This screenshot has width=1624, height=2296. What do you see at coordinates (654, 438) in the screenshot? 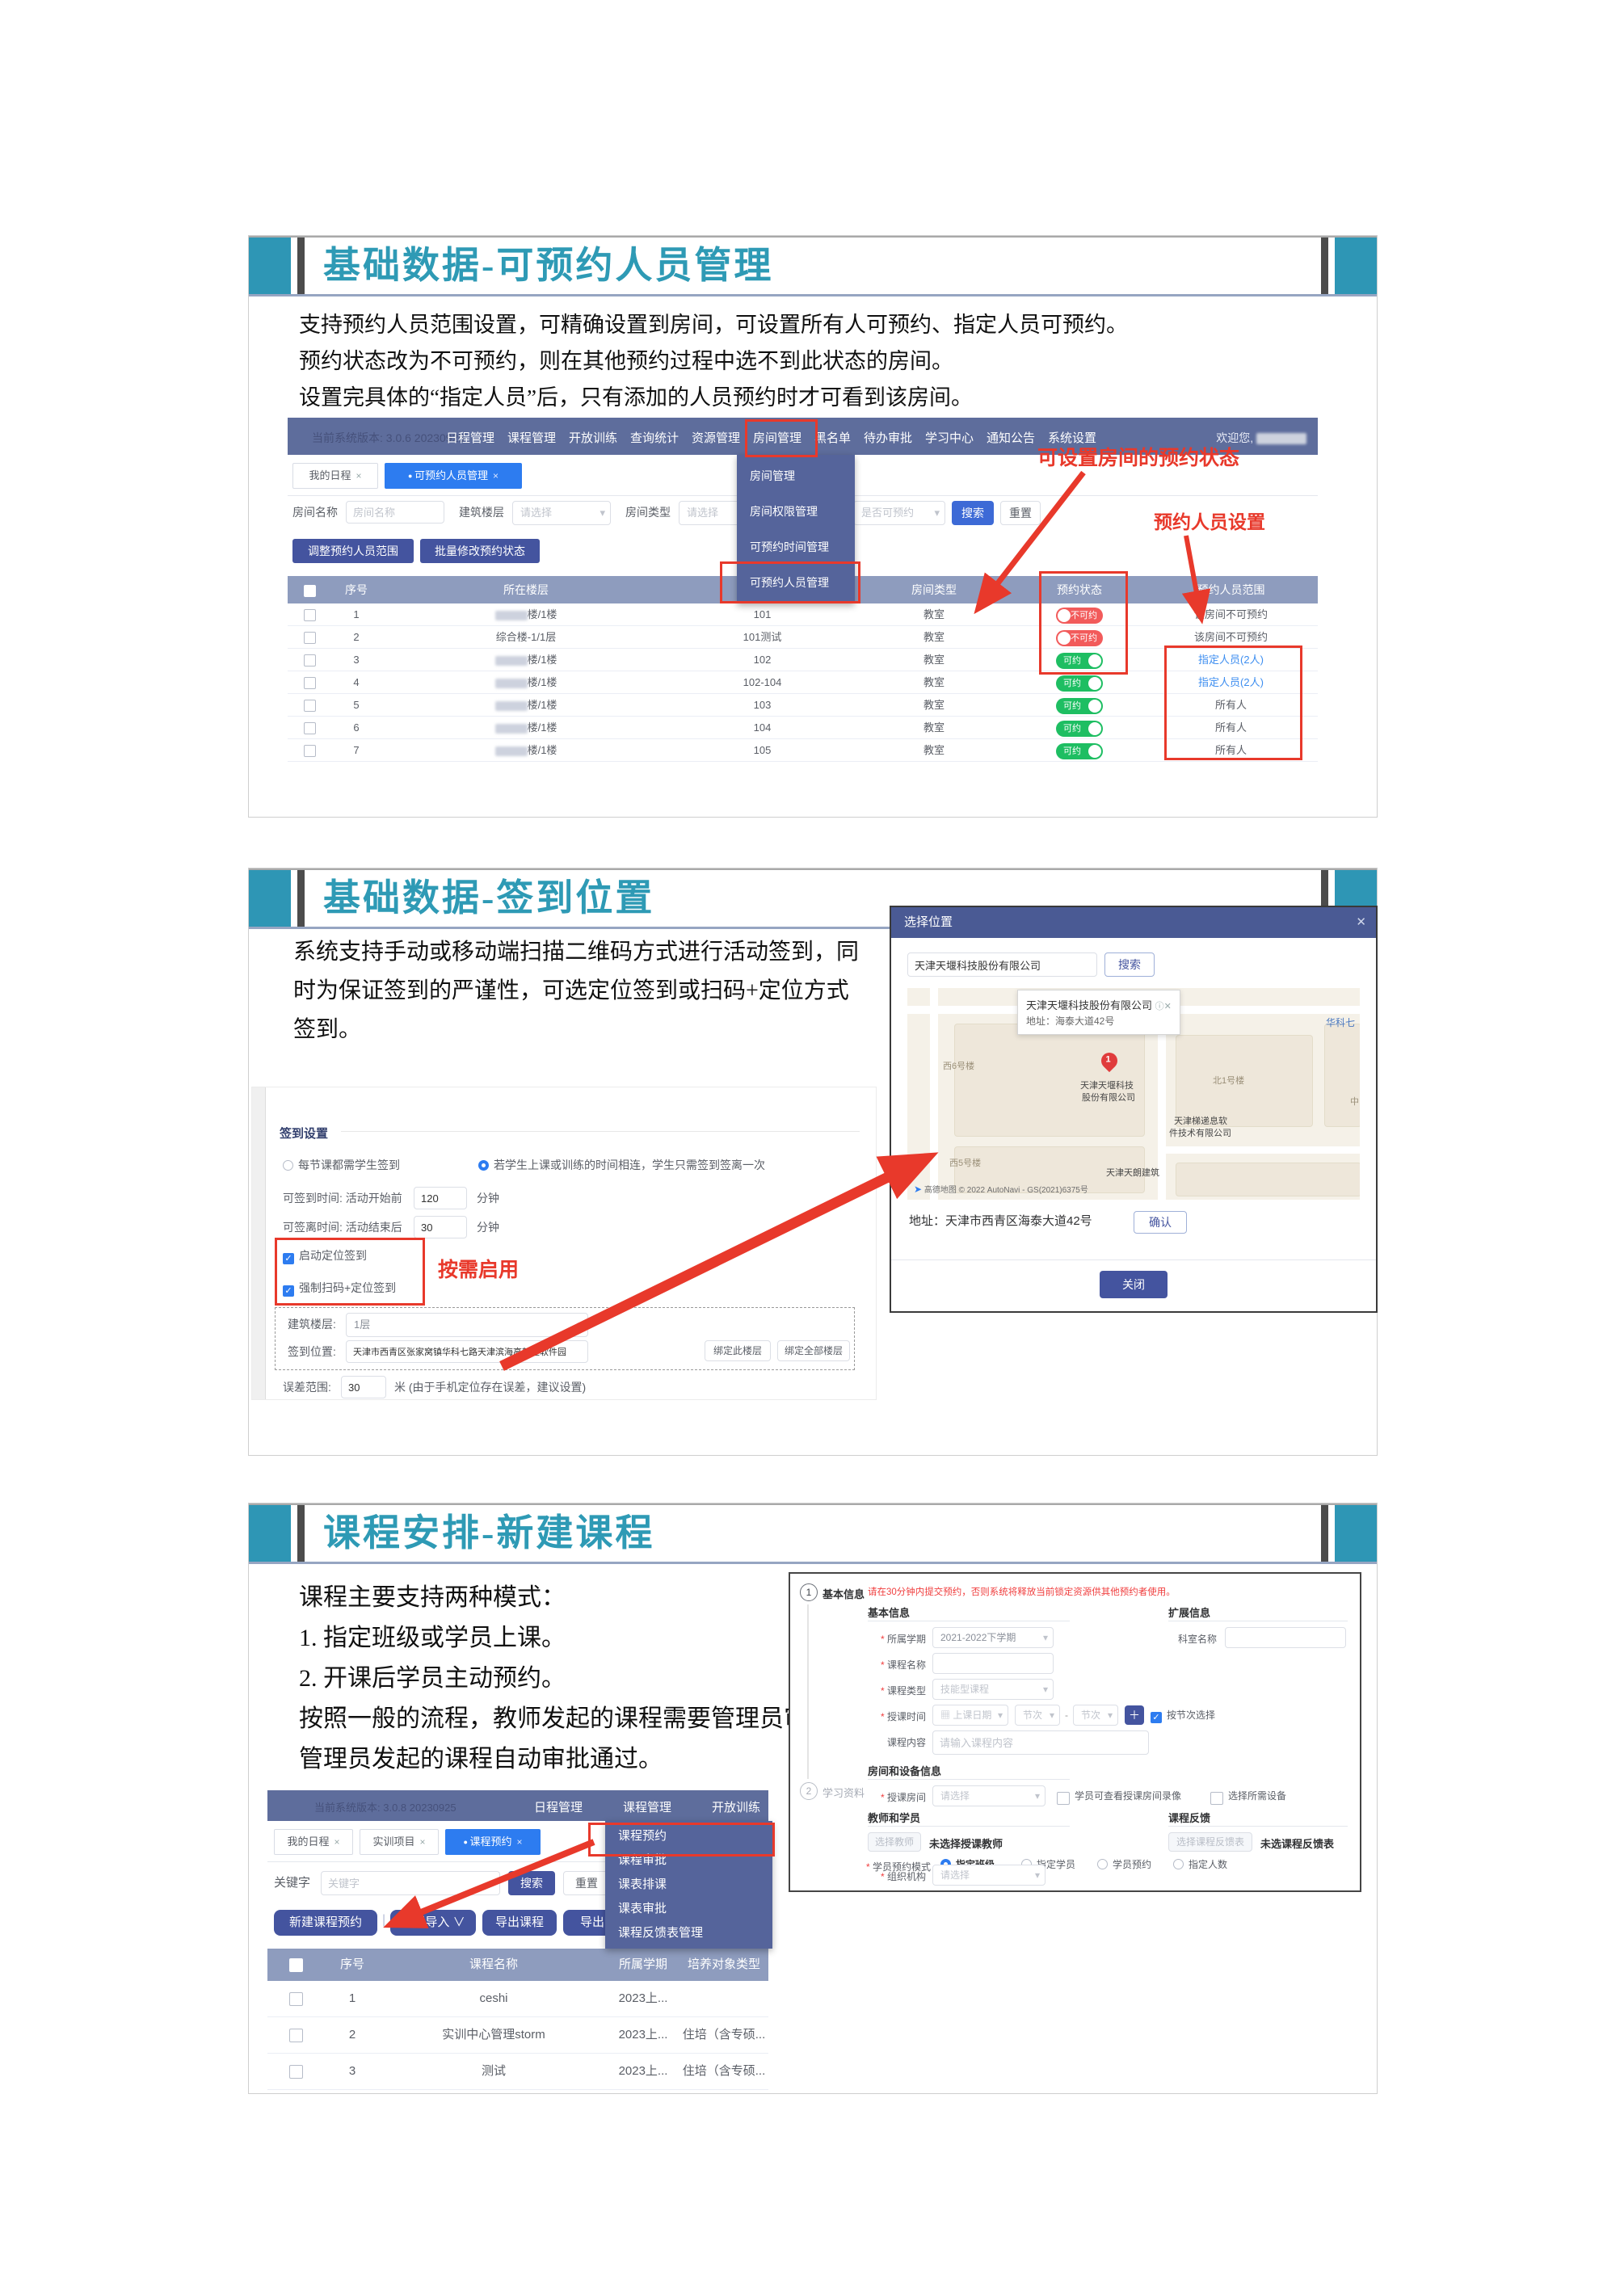
I see `nav-query-stats: 查询统计` at bounding box center [654, 438].